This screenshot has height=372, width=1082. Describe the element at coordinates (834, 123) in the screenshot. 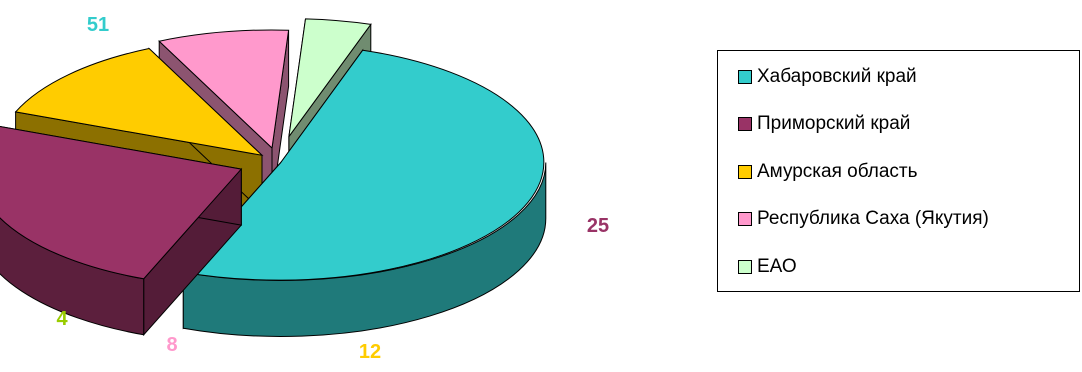

I see `legend-label: Приморский край` at that location.